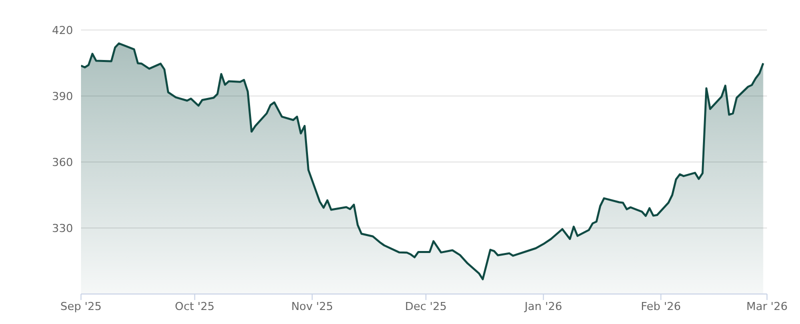  Describe the element at coordinates (62, 162) in the screenshot. I see `y-tick-label: 360` at that location.